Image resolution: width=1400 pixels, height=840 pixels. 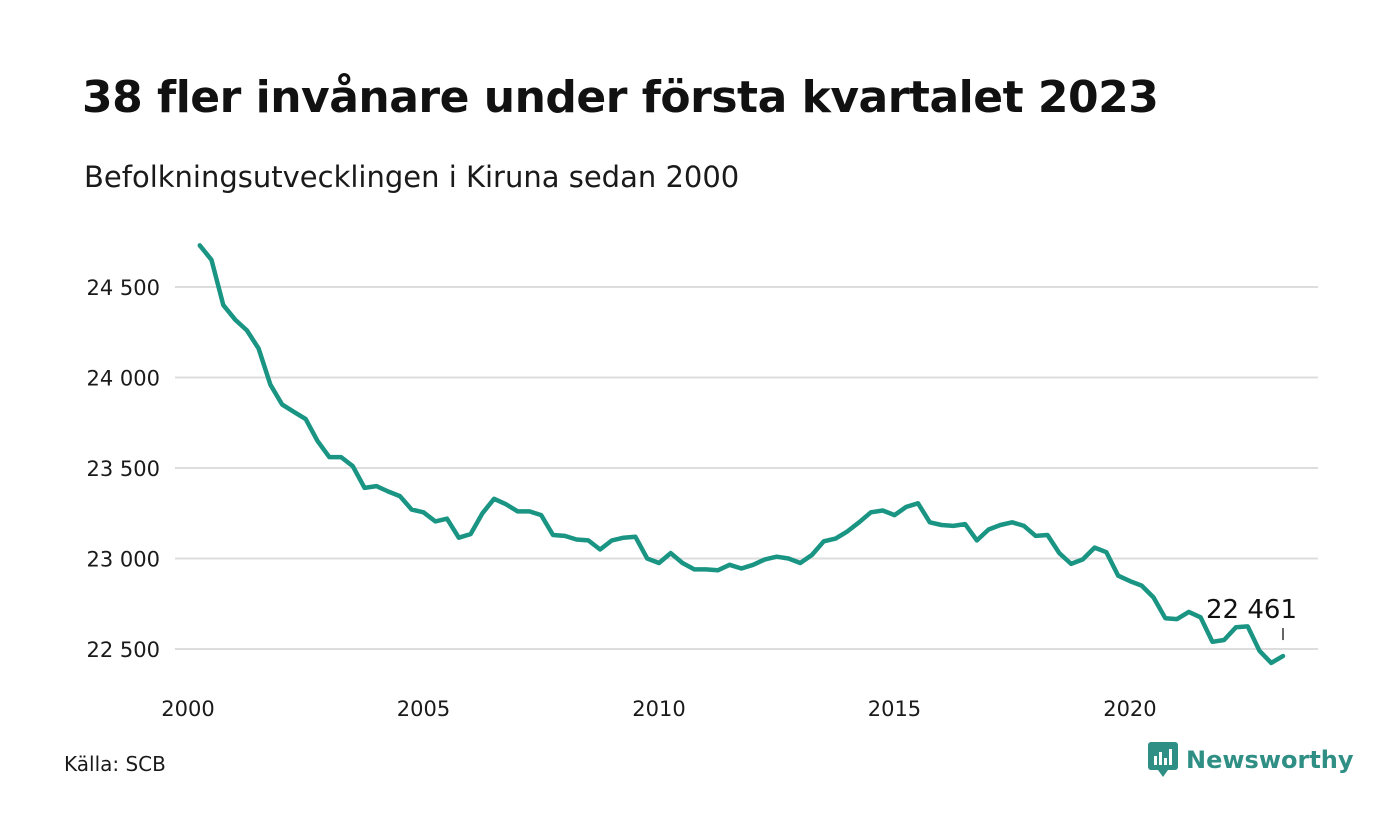 What do you see at coordinates (123, 288) in the screenshot?
I see `y-tick-label: 24 500` at bounding box center [123, 288].